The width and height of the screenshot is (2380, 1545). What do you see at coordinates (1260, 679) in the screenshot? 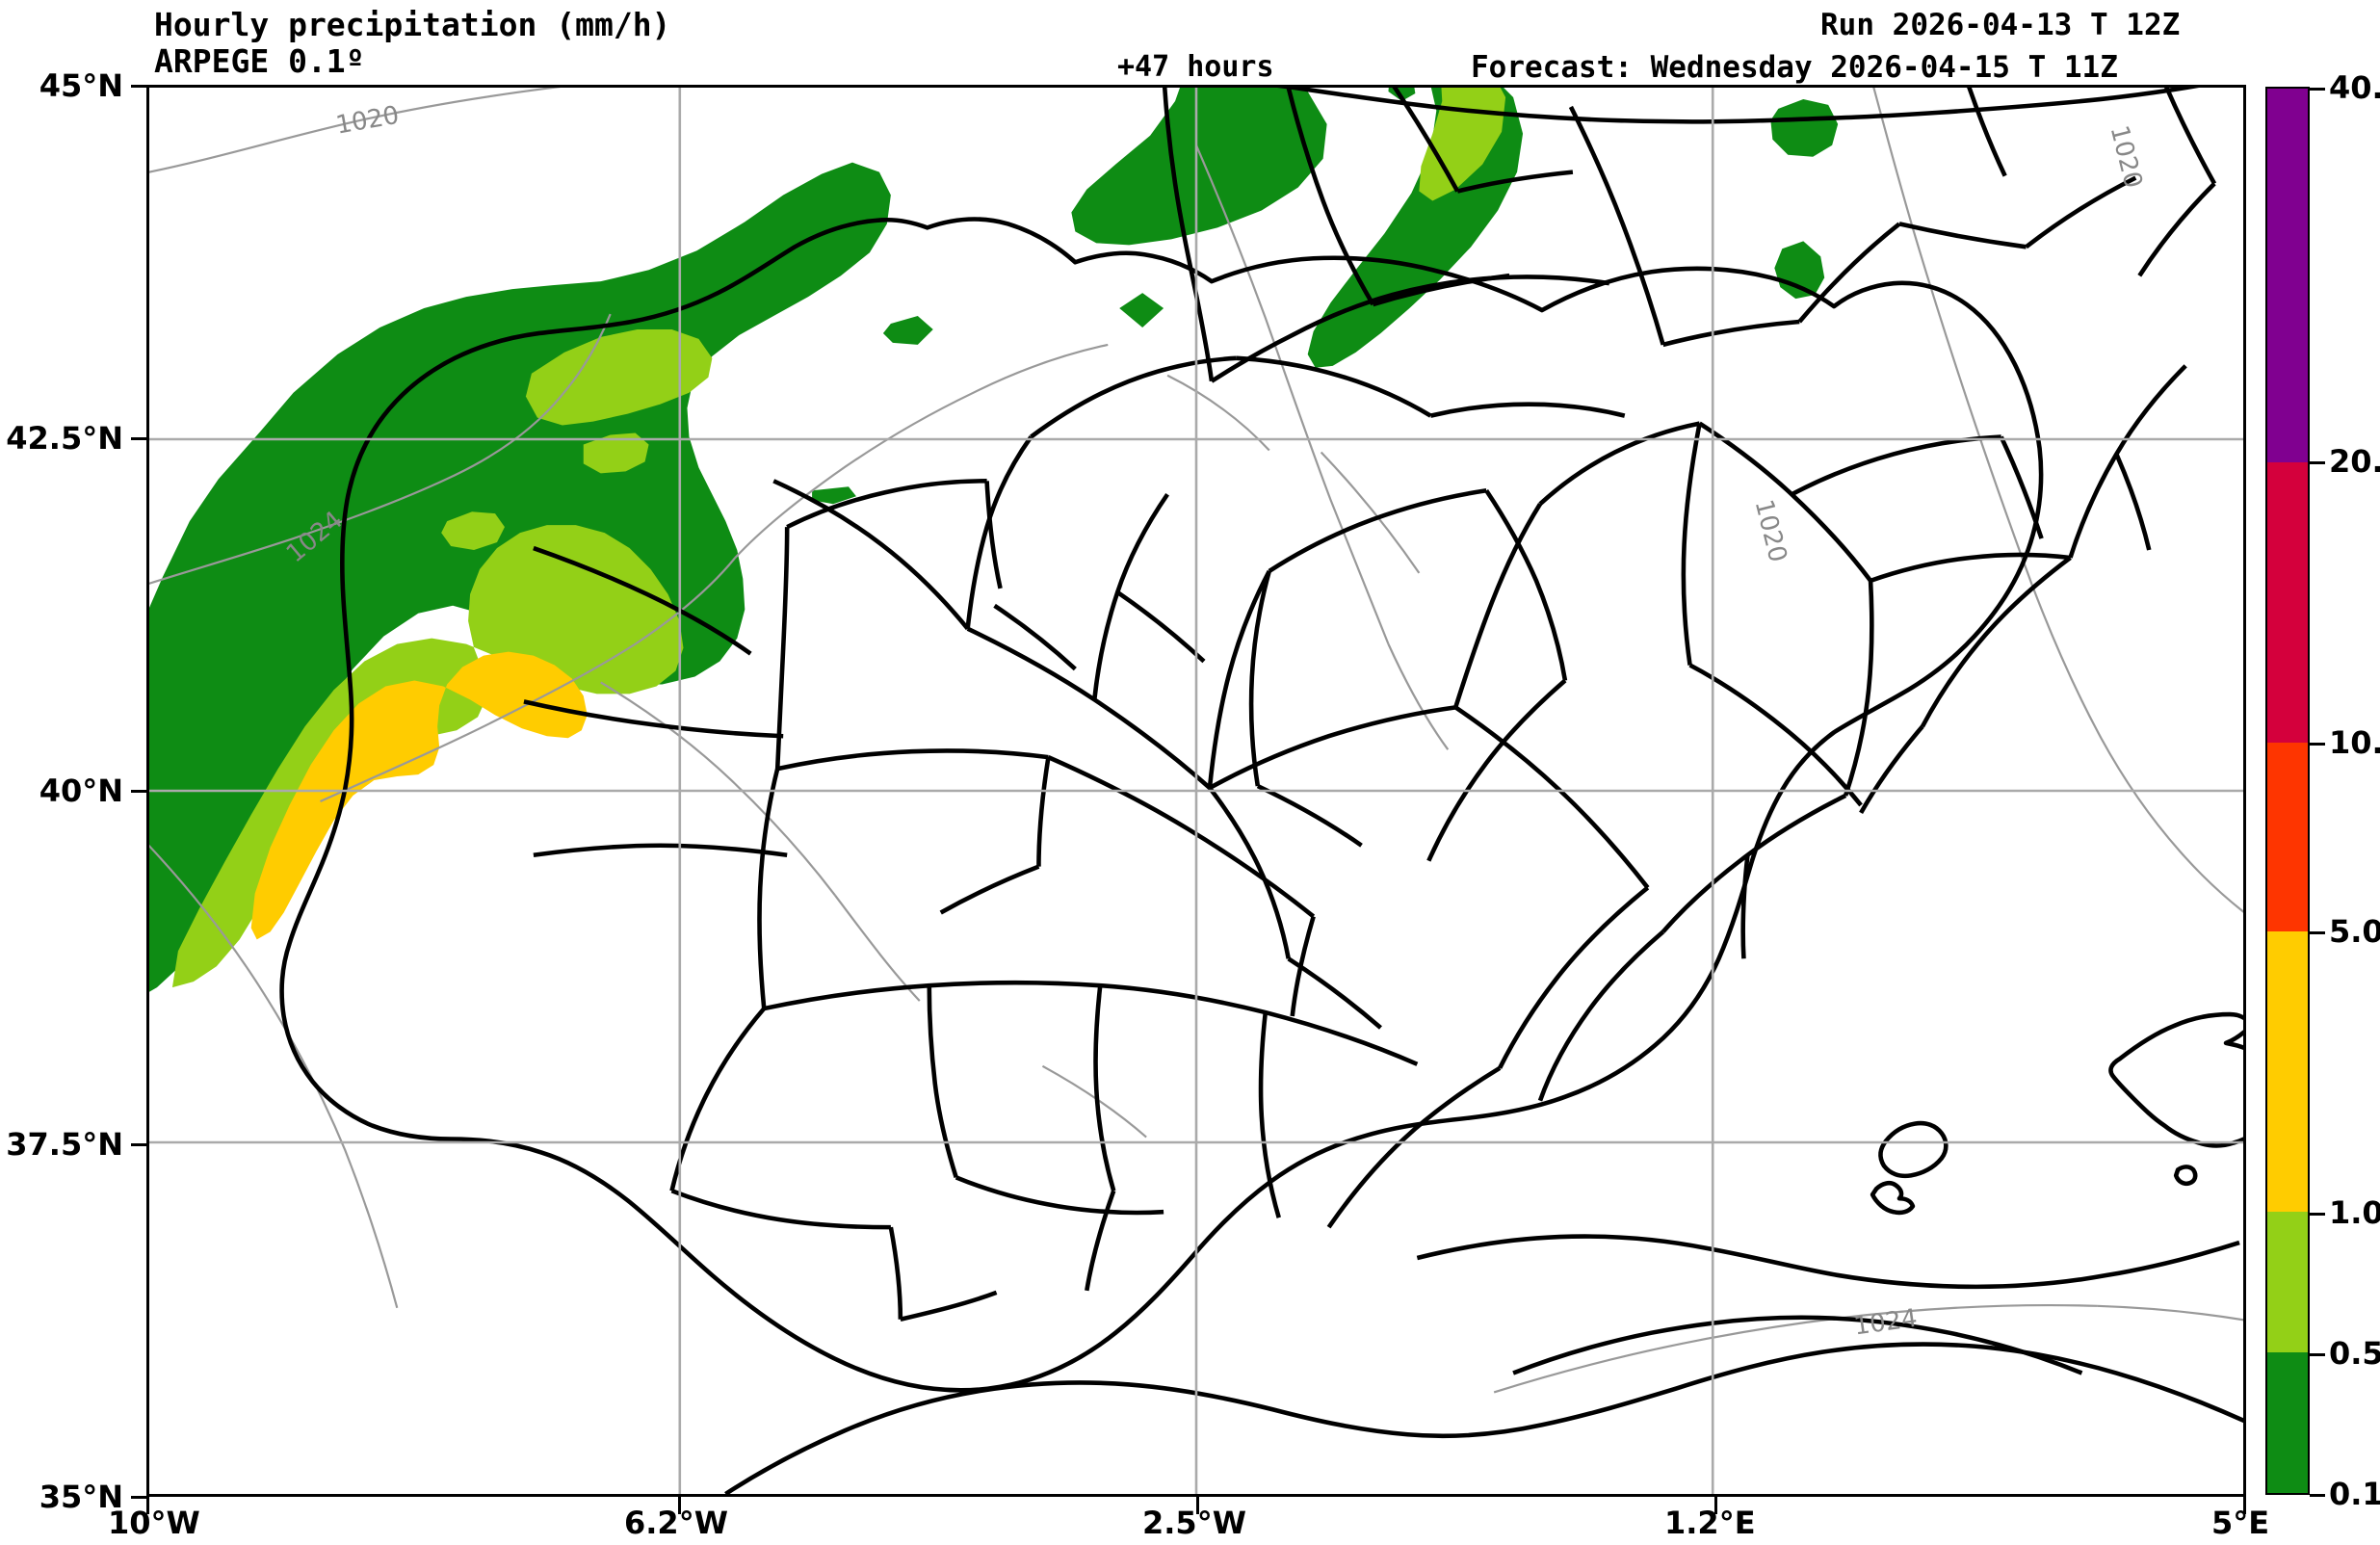
I see `border-segovia` at bounding box center [1260, 679].